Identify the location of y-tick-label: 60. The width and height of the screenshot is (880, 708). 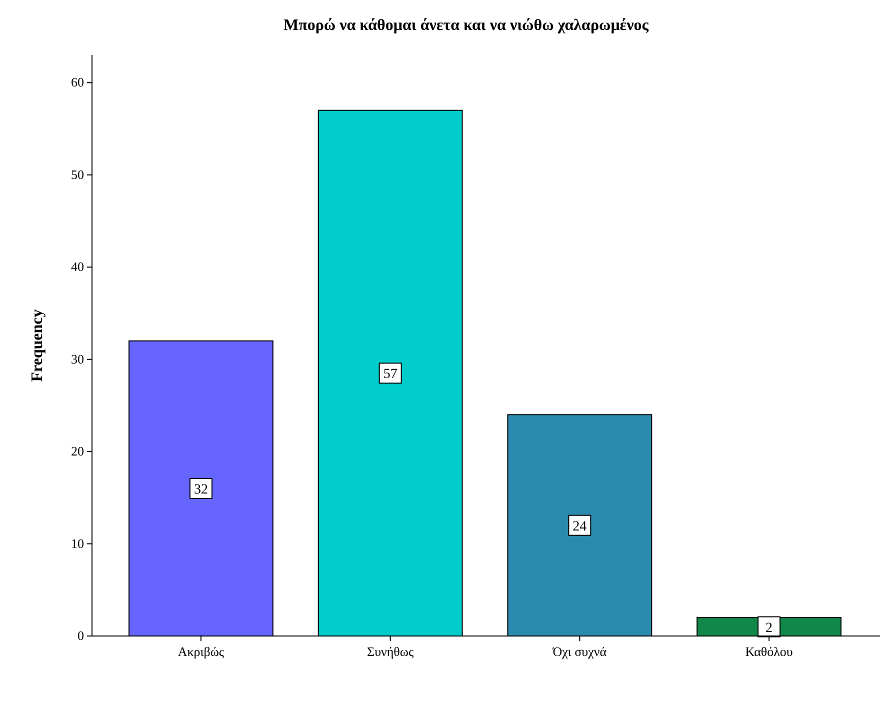
(77, 82).